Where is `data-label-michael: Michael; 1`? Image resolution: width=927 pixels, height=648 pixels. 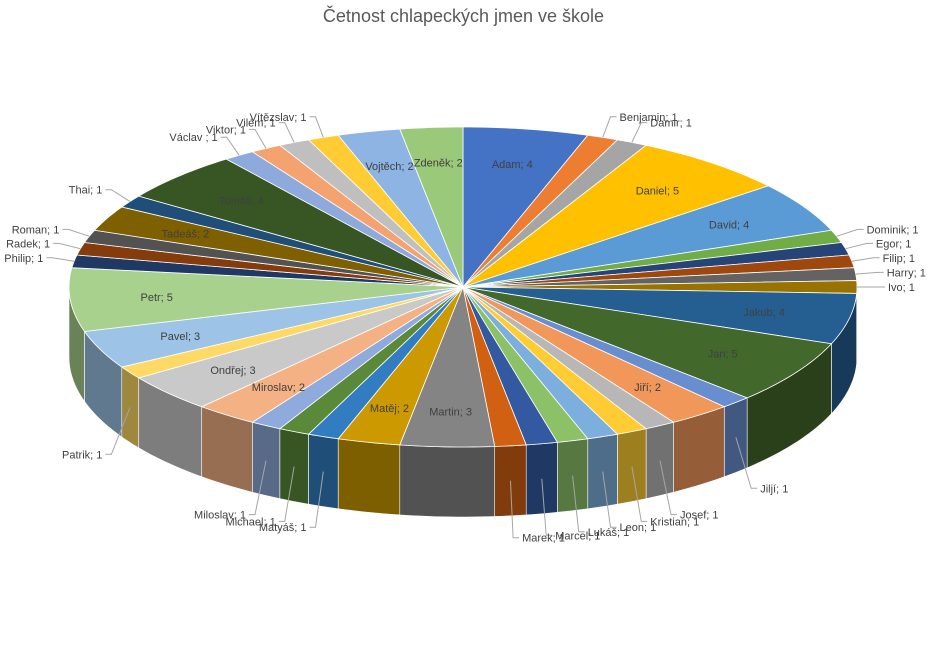 data-label-michael: Michael; 1 is located at coordinates (251, 522).